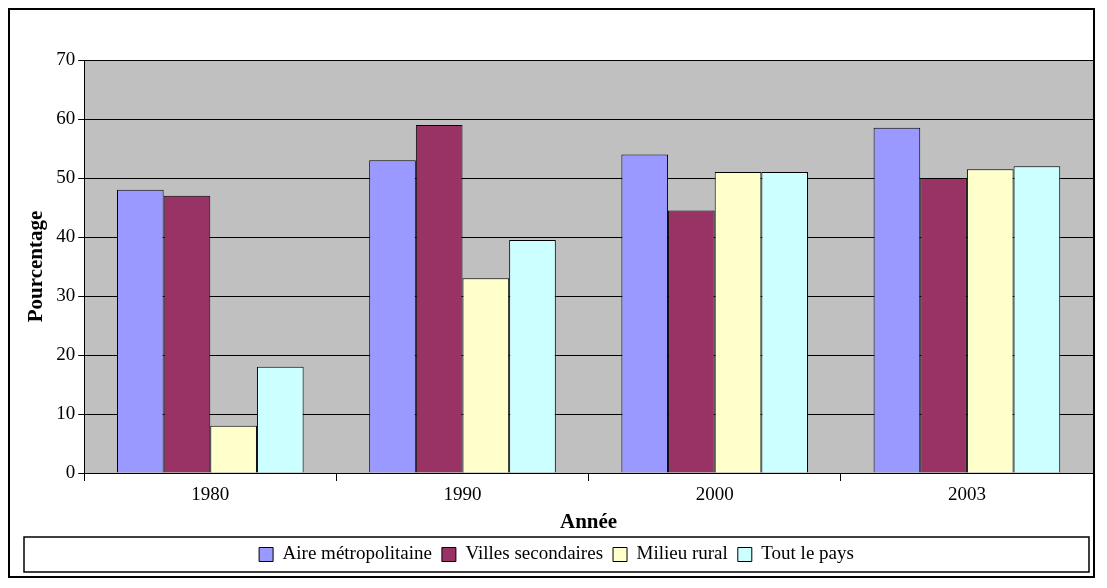  Describe the element at coordinates (534, 553) in the screenshot. I see `legend-label: Villes secondaires` at that location.